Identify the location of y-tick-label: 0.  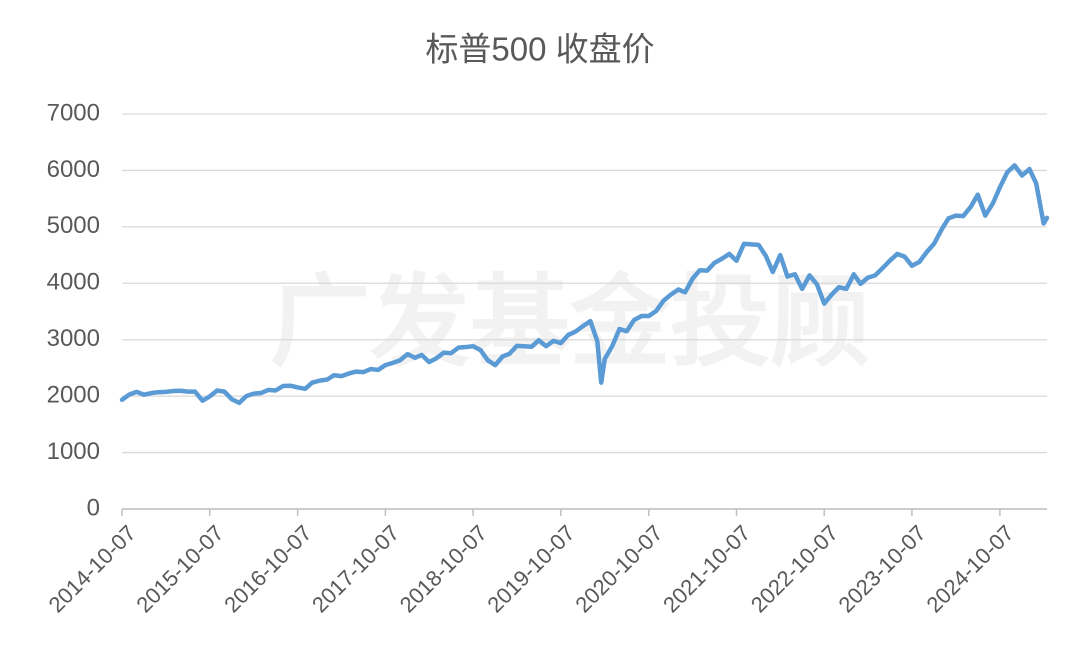
(93, 507).